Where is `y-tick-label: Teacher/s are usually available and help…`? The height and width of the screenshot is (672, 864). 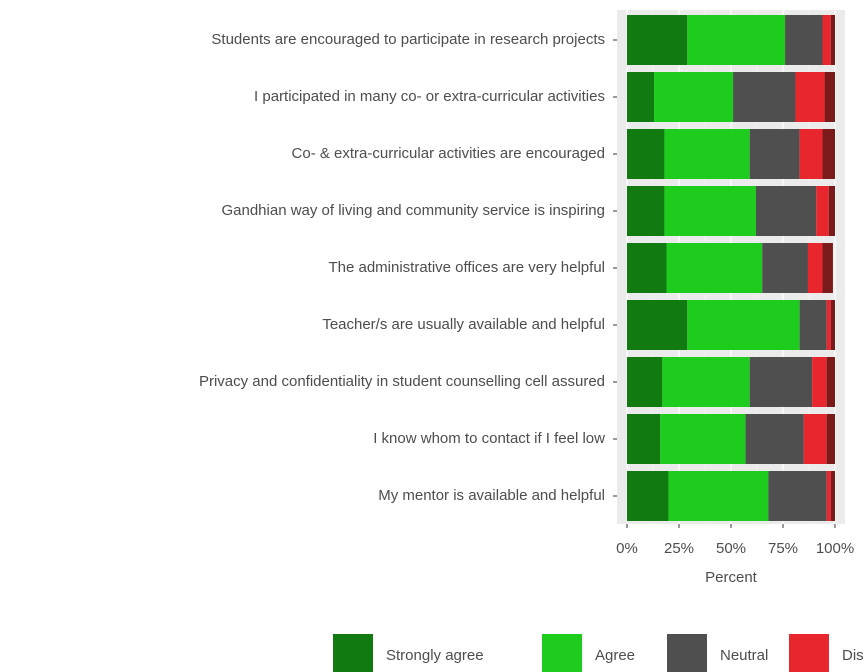 y-tick-label: Teacher/s are usually available and help… is located at coordinates (463, 324).